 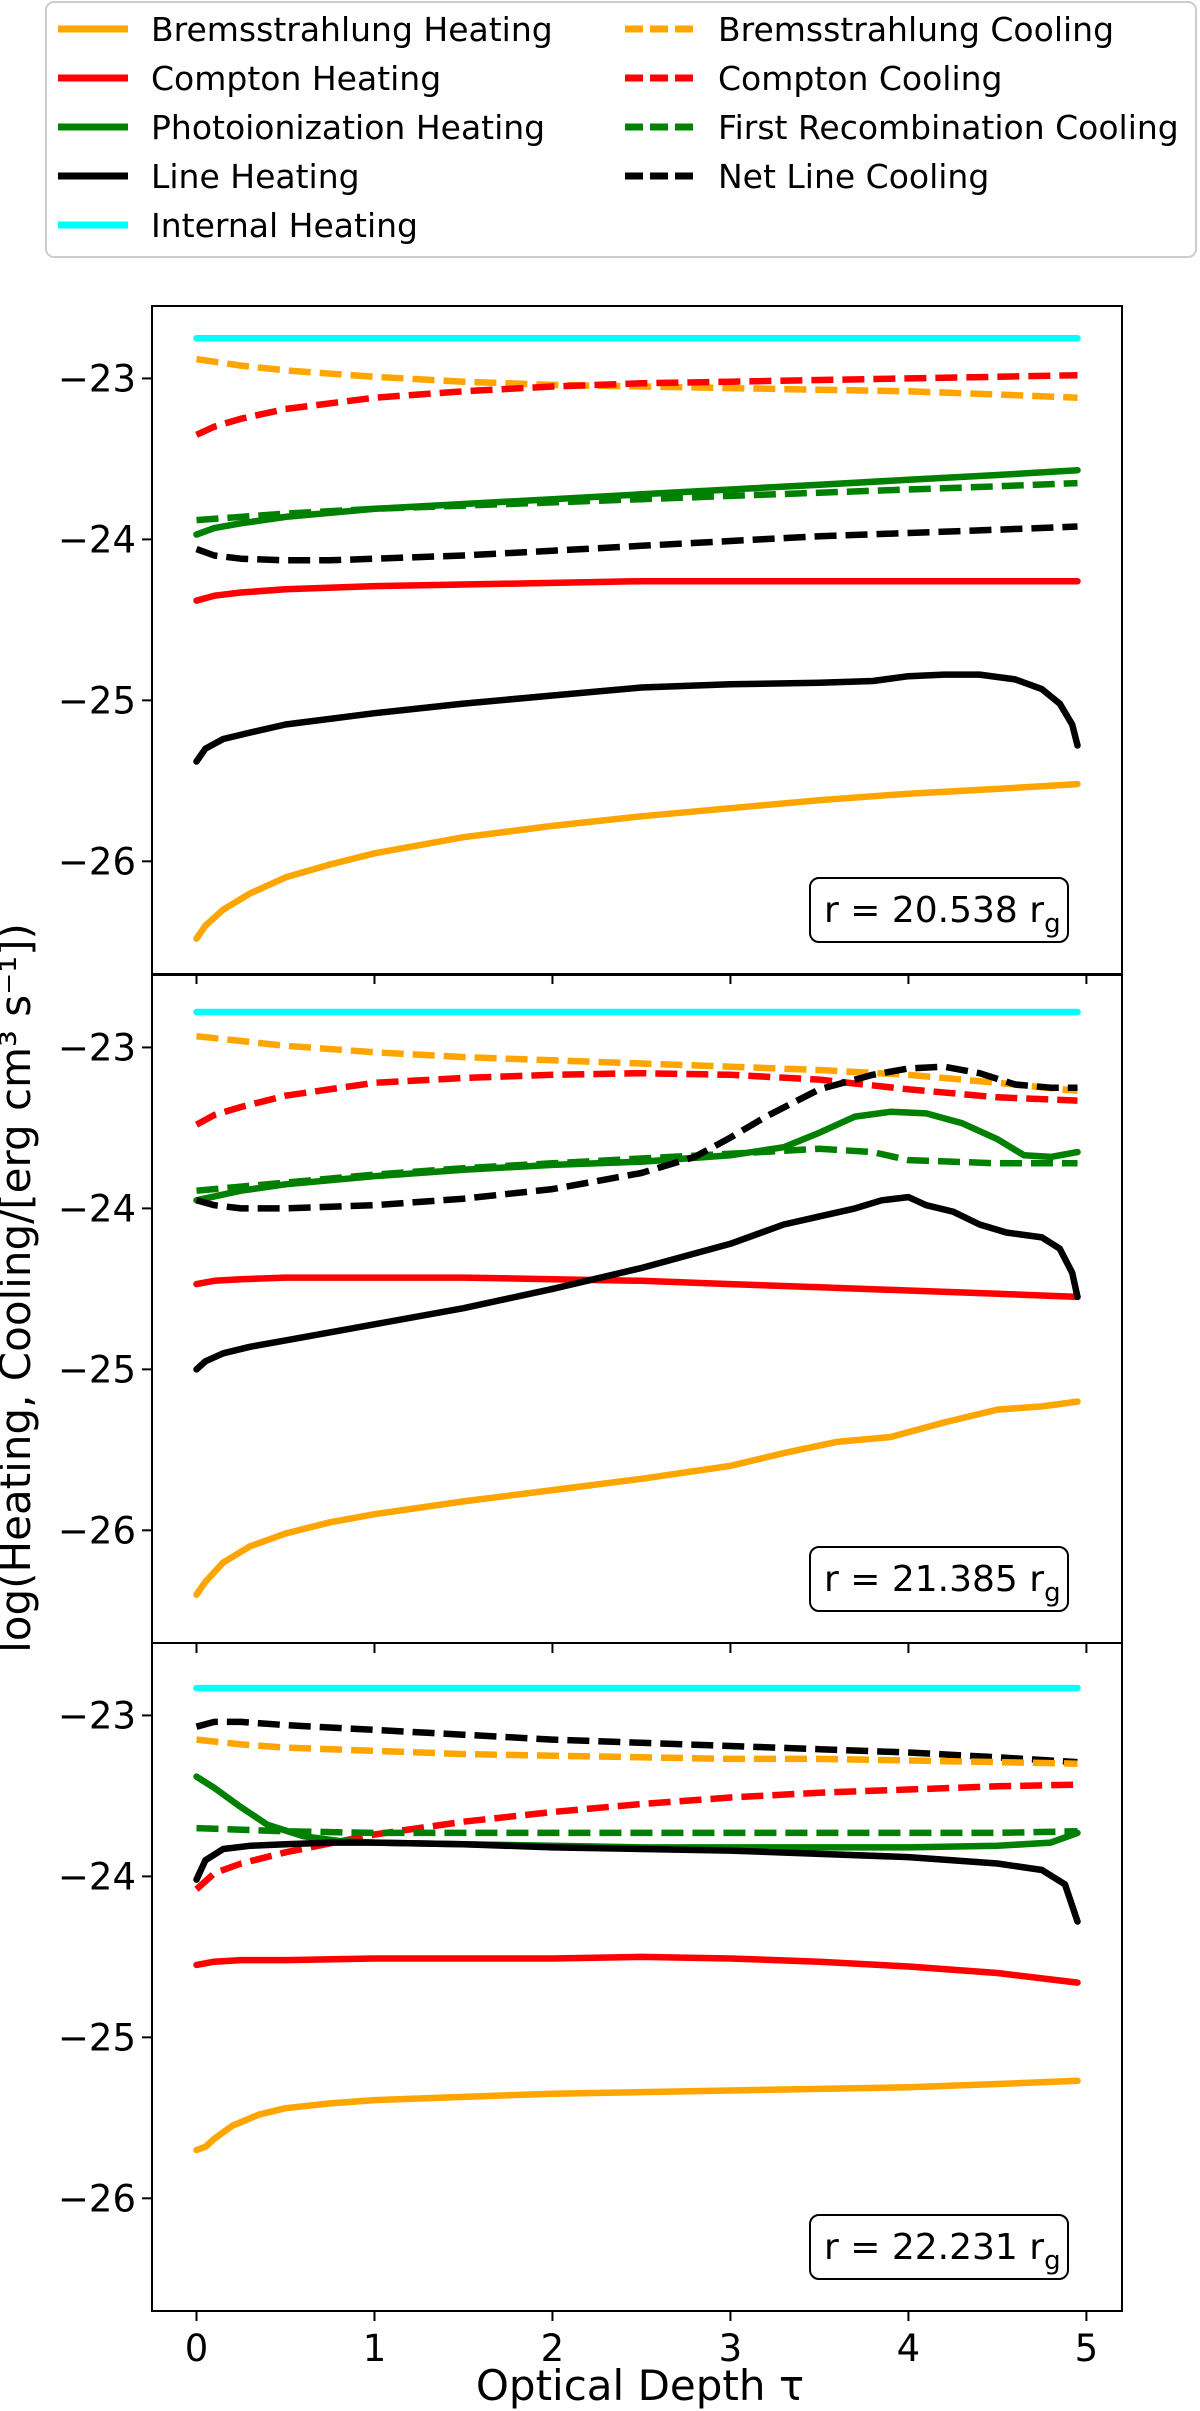 What do you see at coordinates (1087, 2348) in the screenshot?
I see `x-tick-label: 5` at bounding box center [1087, 2348].